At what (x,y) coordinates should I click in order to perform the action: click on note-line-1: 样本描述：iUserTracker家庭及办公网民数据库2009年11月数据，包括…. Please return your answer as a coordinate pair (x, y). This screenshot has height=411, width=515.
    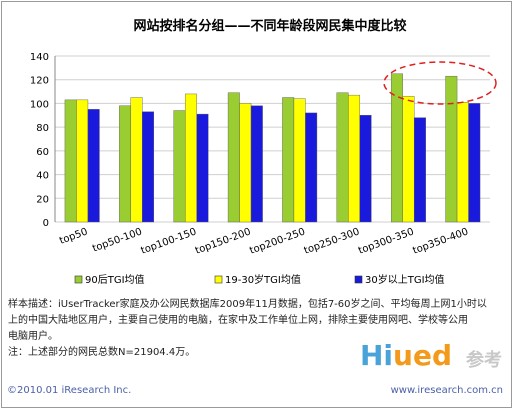
    Looking at the image, I should click on (247, 304).